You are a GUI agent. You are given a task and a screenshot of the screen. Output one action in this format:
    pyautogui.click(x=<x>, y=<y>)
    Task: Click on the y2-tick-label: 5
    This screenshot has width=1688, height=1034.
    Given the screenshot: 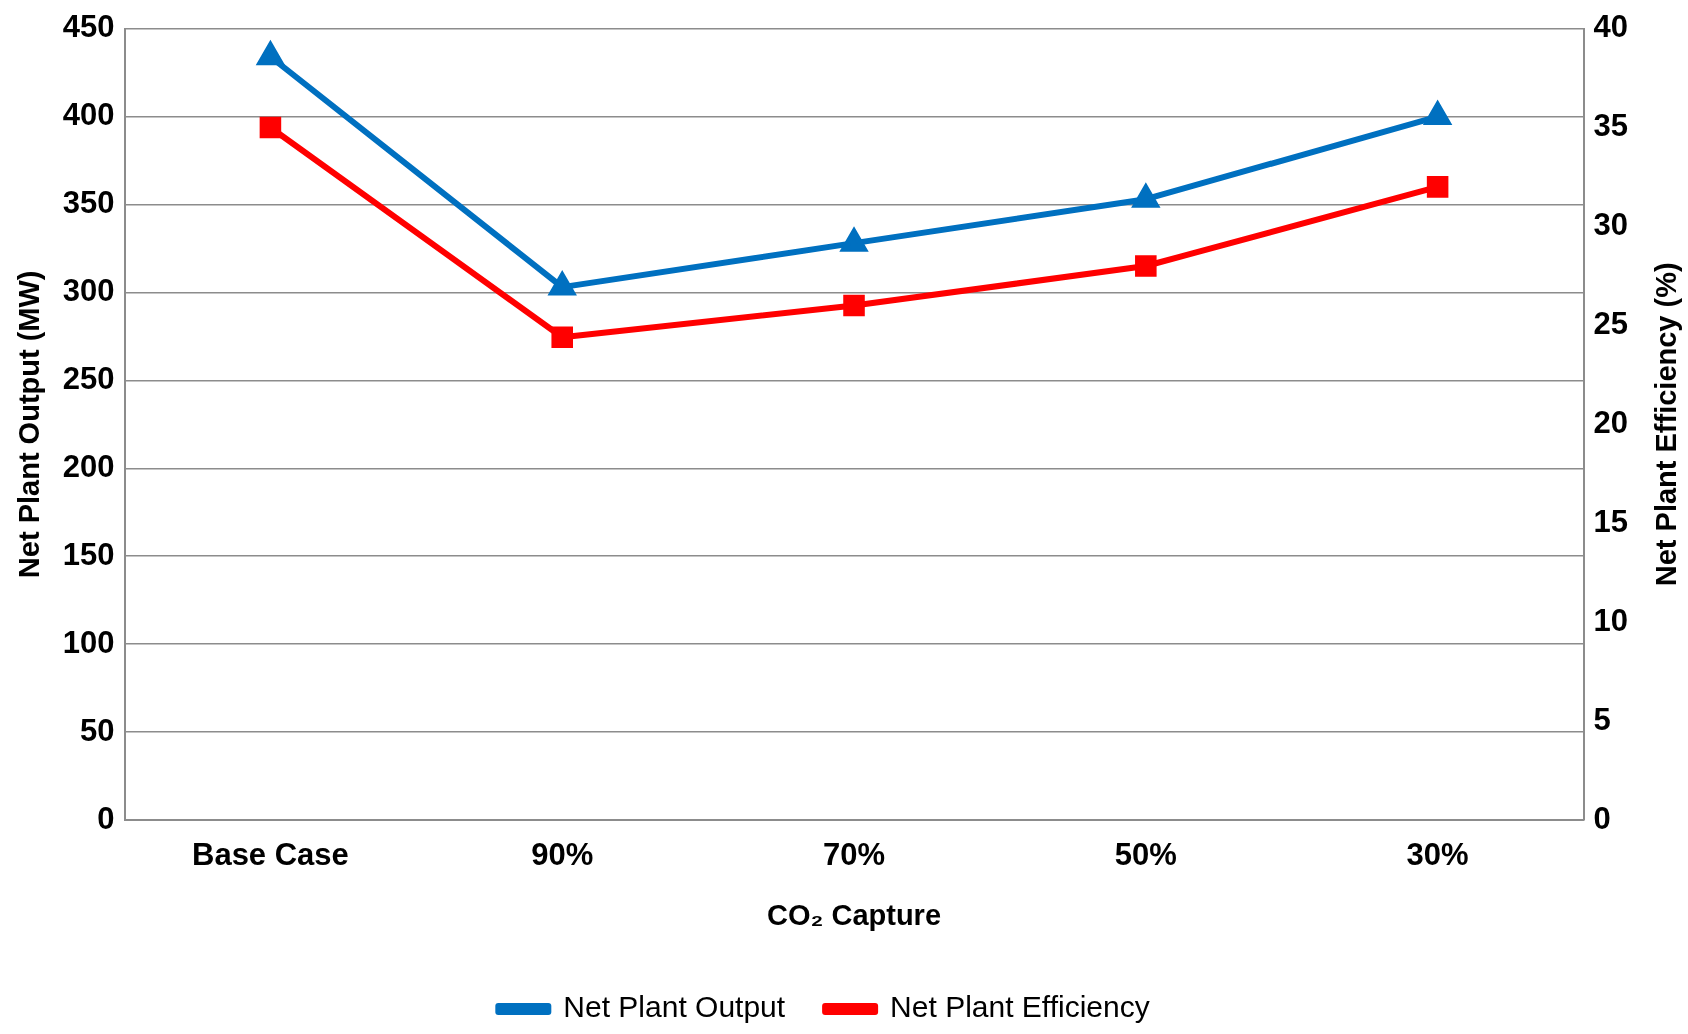 What is the action you would take?
    pyautogui.click(x=1602, y=719)
    